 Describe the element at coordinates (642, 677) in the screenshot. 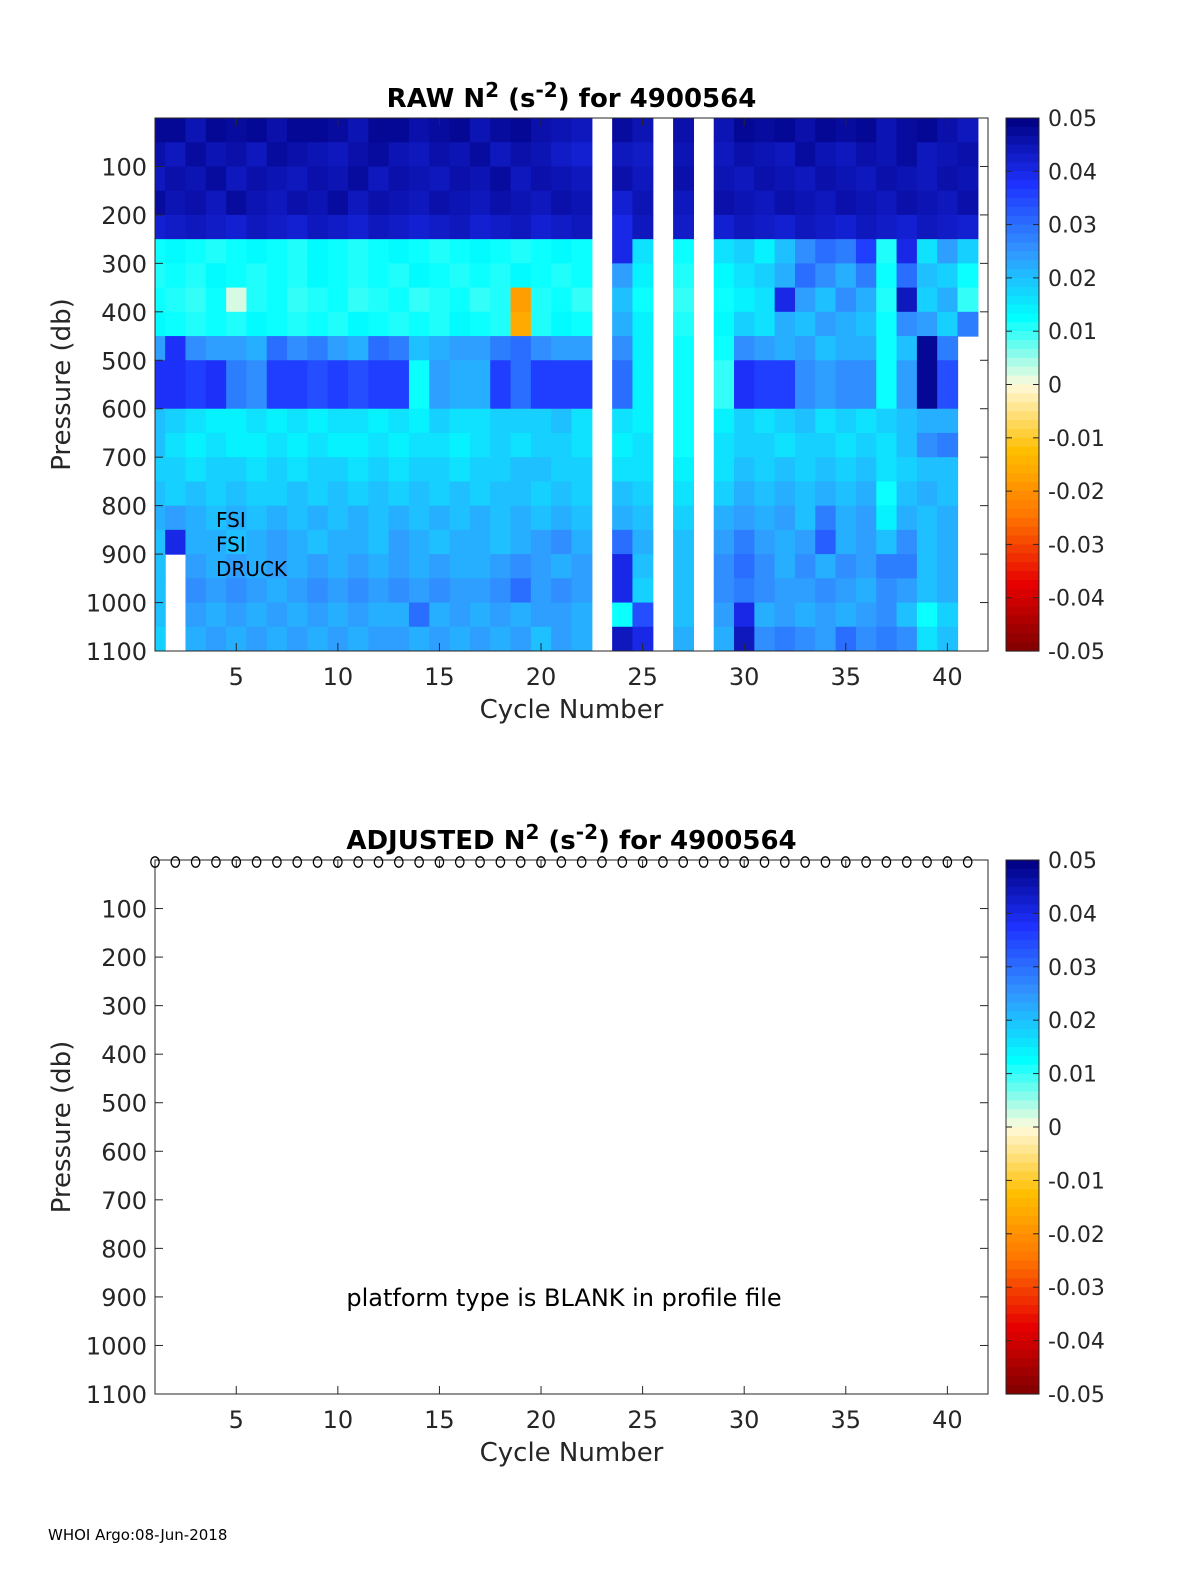

I see `x-tick-label: 25` at that location.